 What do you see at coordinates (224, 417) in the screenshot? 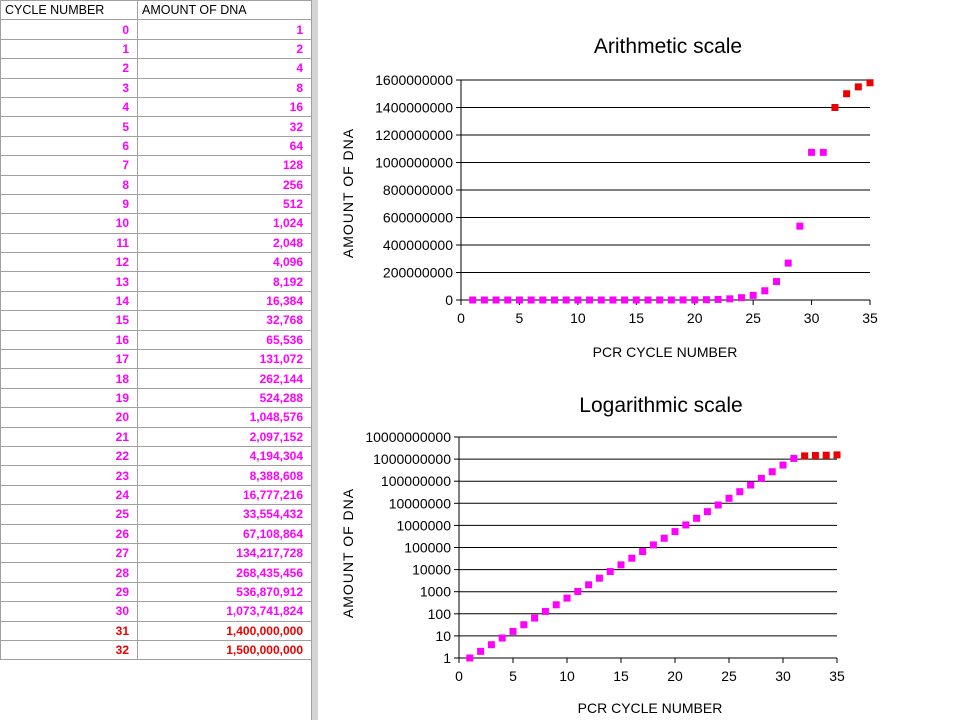
I see `dna-amount-cell: 1,048,576` at bounding box center [224, 417].